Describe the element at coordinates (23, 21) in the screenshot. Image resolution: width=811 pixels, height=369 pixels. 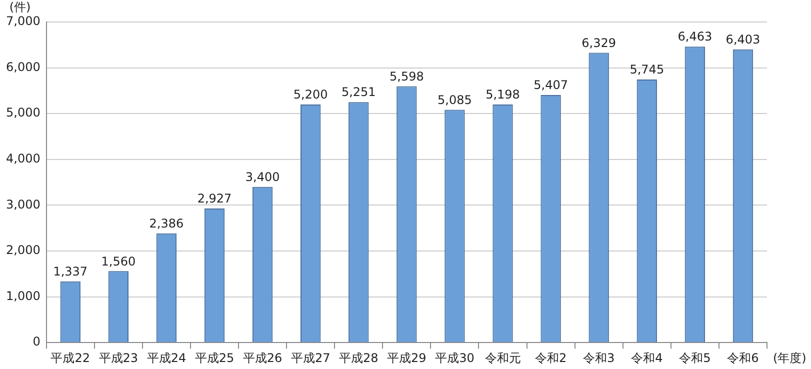
I see `y-tick-label: 7,000` at that location.